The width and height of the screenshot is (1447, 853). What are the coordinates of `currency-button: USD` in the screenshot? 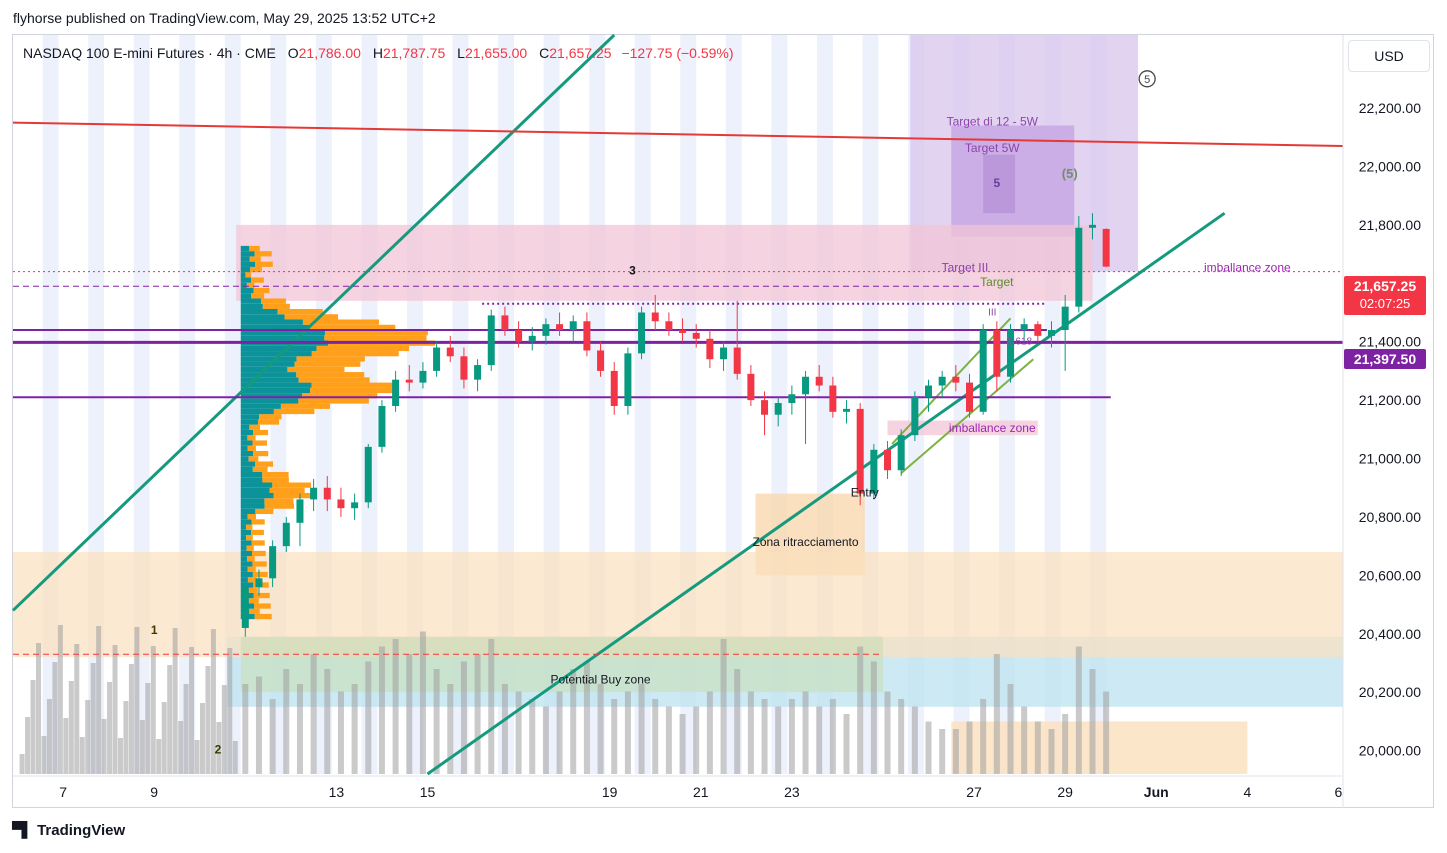 It's located at (1389, 56).